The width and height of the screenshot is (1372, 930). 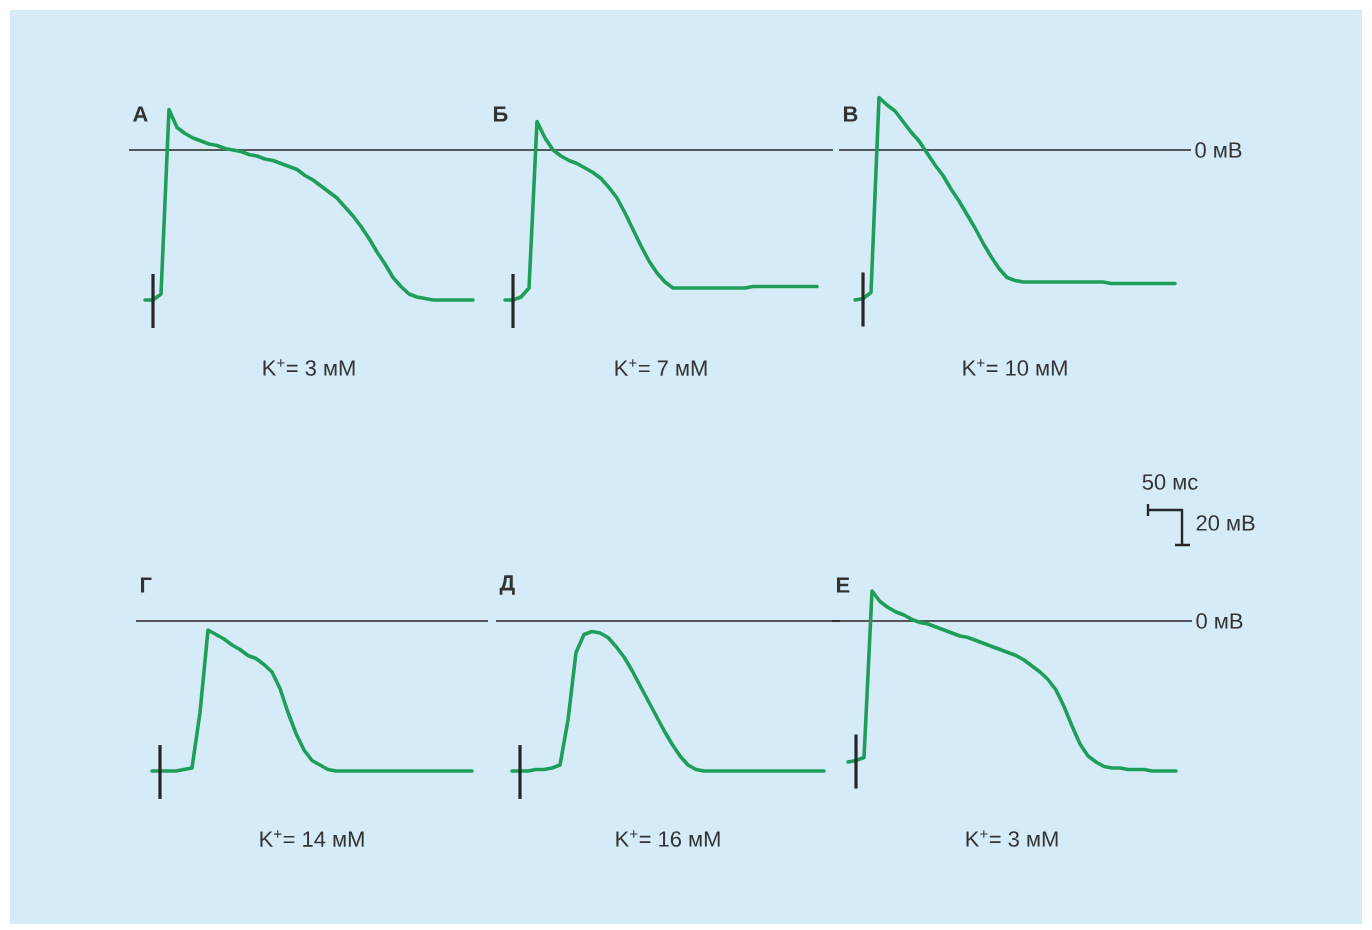 What do you see at coordinates (140, 114) in the screenshot?
I see `chart-title: А` at bounding box center [140, 114].